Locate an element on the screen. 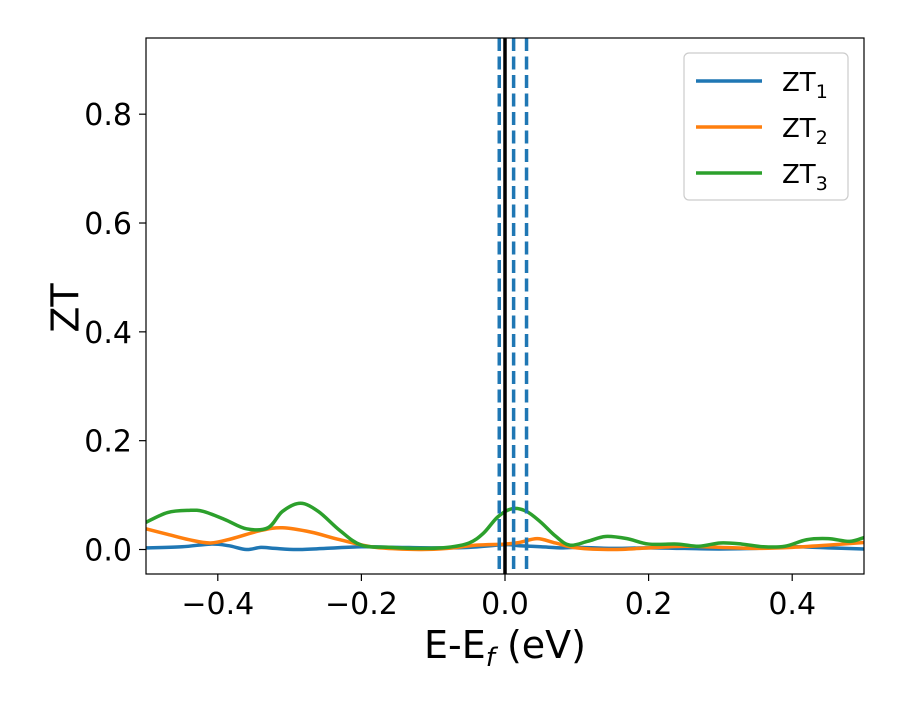 This screenshot has width=900, height=705. legend-label-zt1: ZT1 is located at coordinates (805, 85).